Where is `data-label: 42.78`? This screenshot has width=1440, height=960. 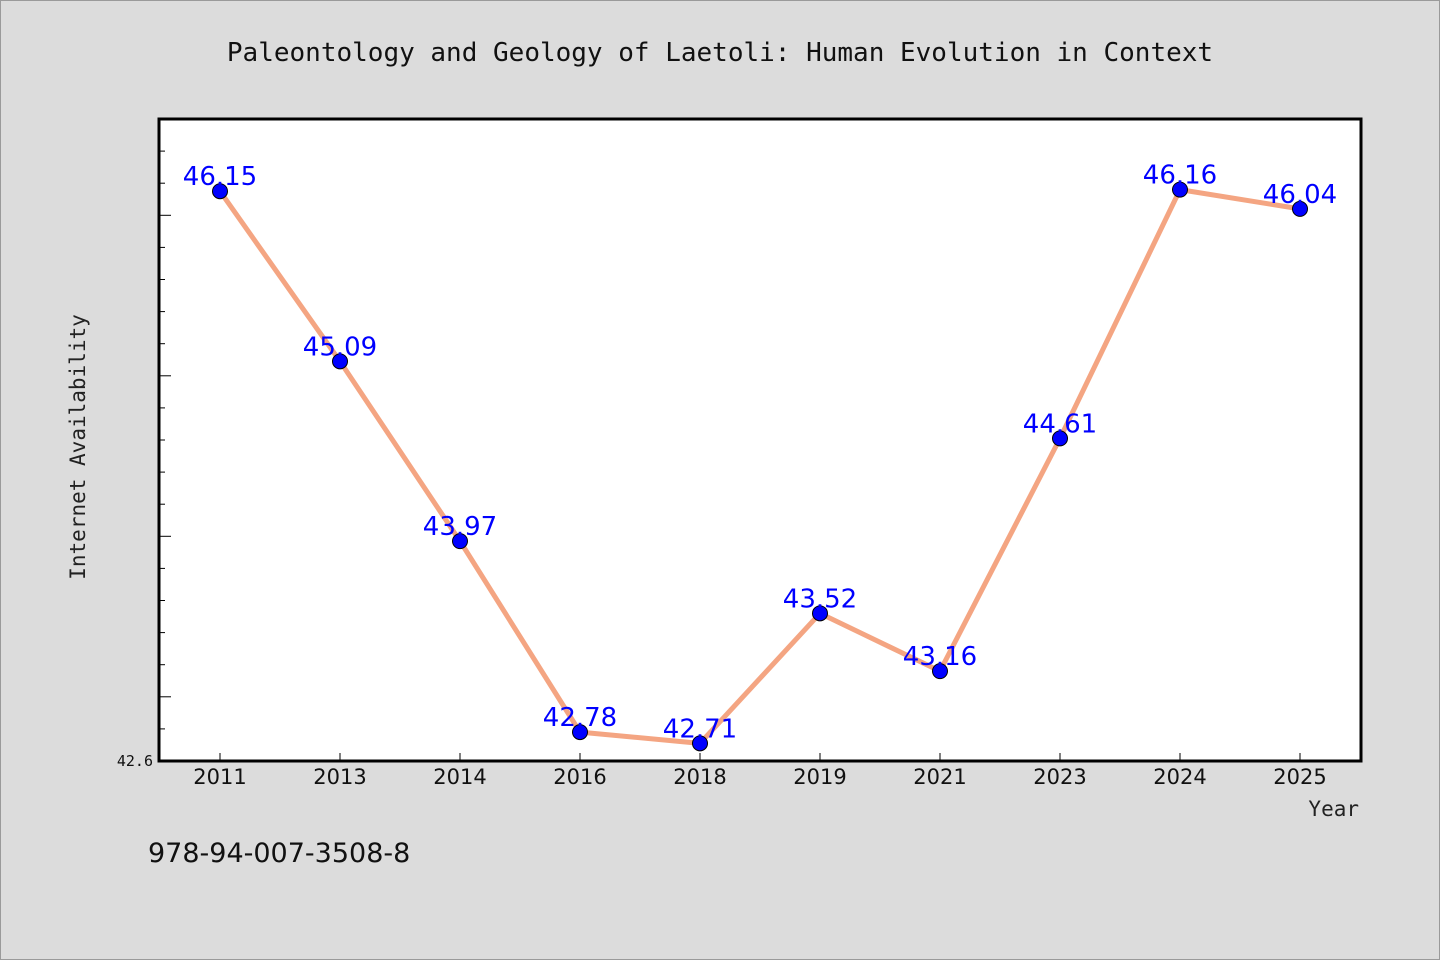
data-label: 42.78 is located at coordinates (580, 718).